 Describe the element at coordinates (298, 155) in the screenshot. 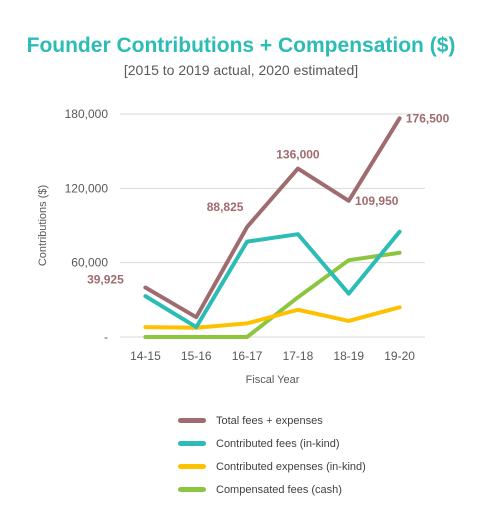

I see `data-label: 136,000` at that location.